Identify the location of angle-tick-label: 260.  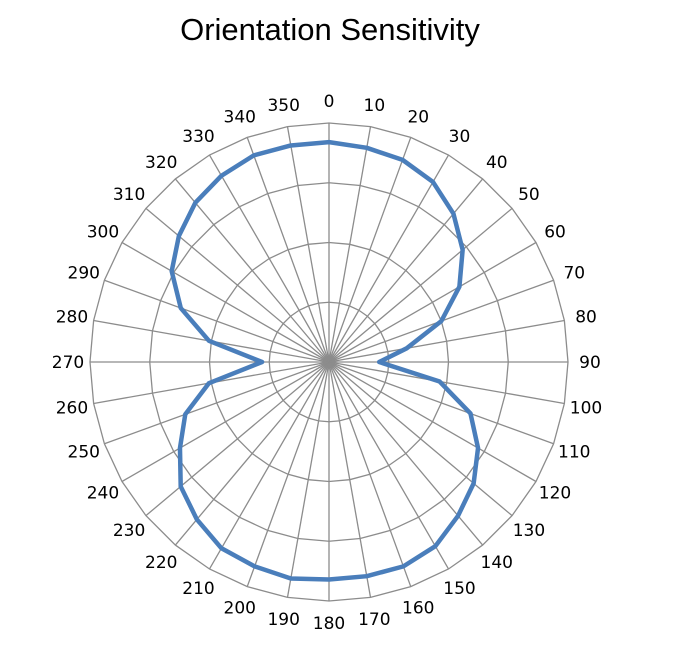
(72, 408).